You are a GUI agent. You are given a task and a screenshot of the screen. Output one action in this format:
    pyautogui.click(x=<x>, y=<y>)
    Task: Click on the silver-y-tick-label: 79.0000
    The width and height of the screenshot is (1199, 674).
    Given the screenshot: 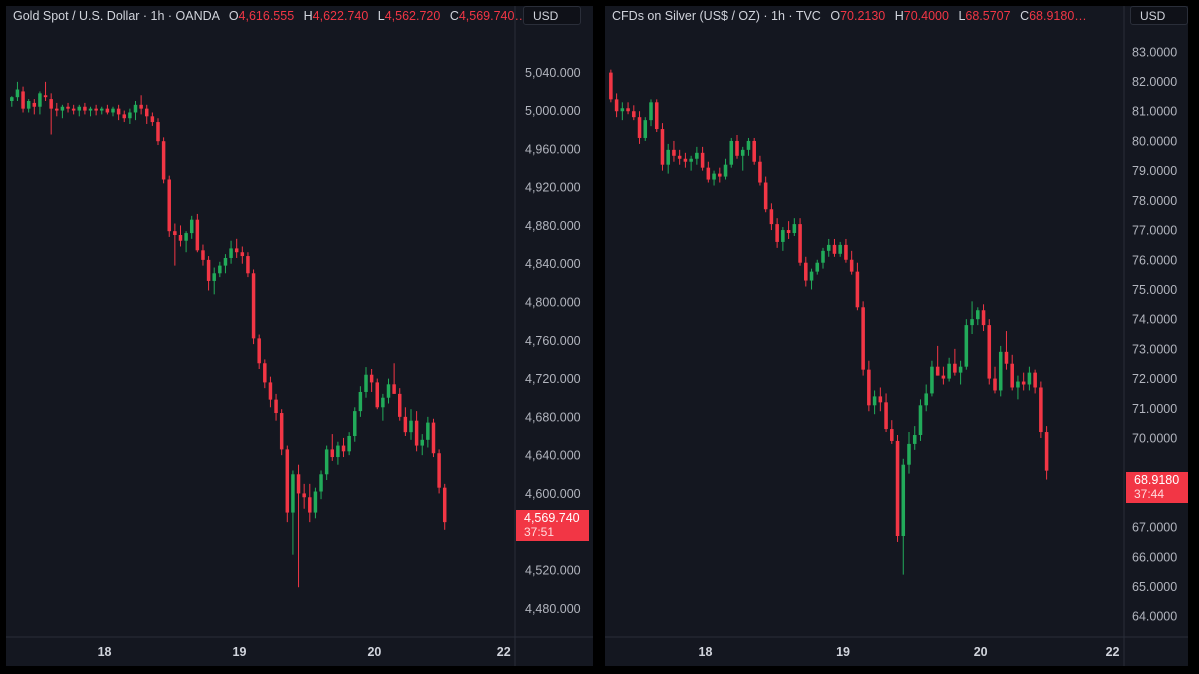 What is the action you would take?
    pyautogui.click(x=1154, y=171)
    